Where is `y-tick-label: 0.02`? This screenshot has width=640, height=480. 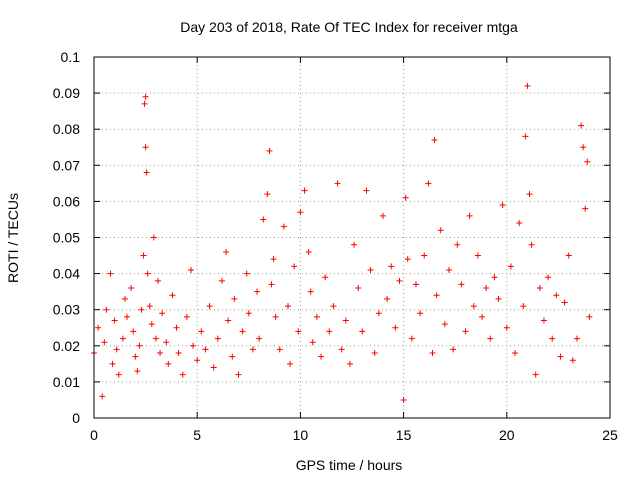
y-tick-label: 0.02 is located at coordinates (66, 346).